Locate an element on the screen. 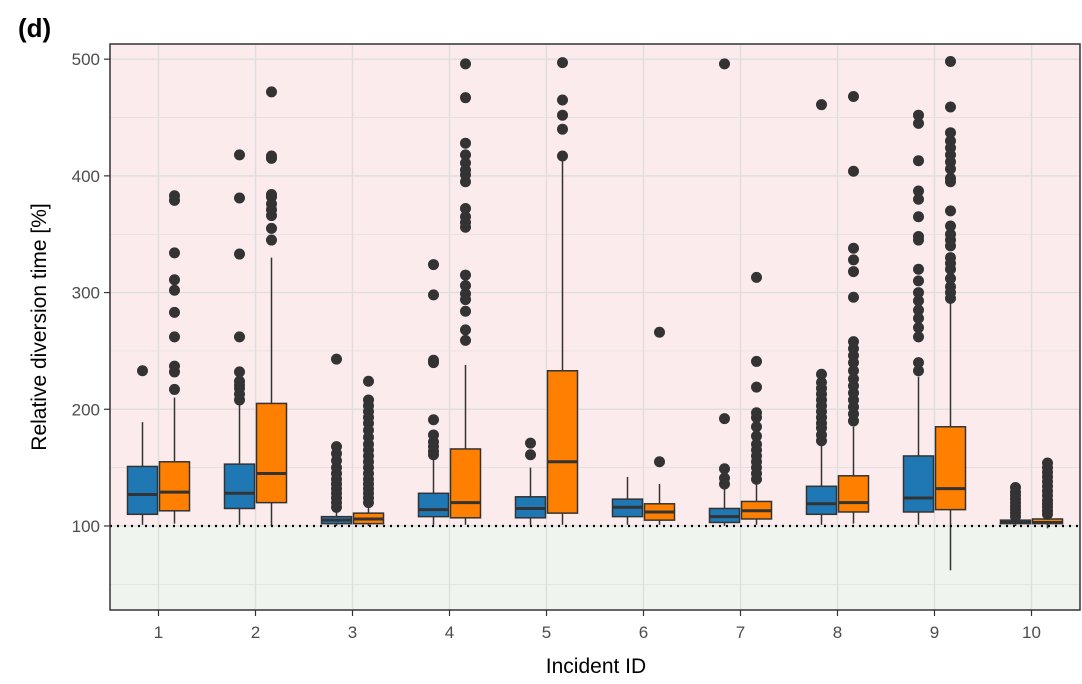 The width and height of the screenshot is (1082, 684). y-tick-label: 200 is located at coordinates (86, 409).